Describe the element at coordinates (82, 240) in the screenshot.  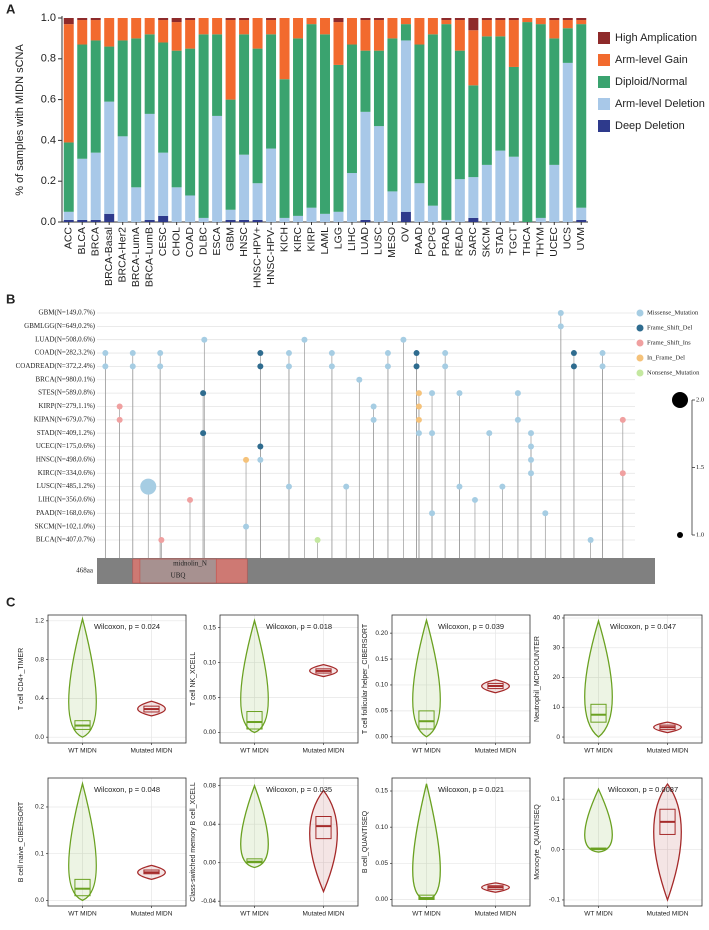
I see `x-tick-label: BLCA` at that location.